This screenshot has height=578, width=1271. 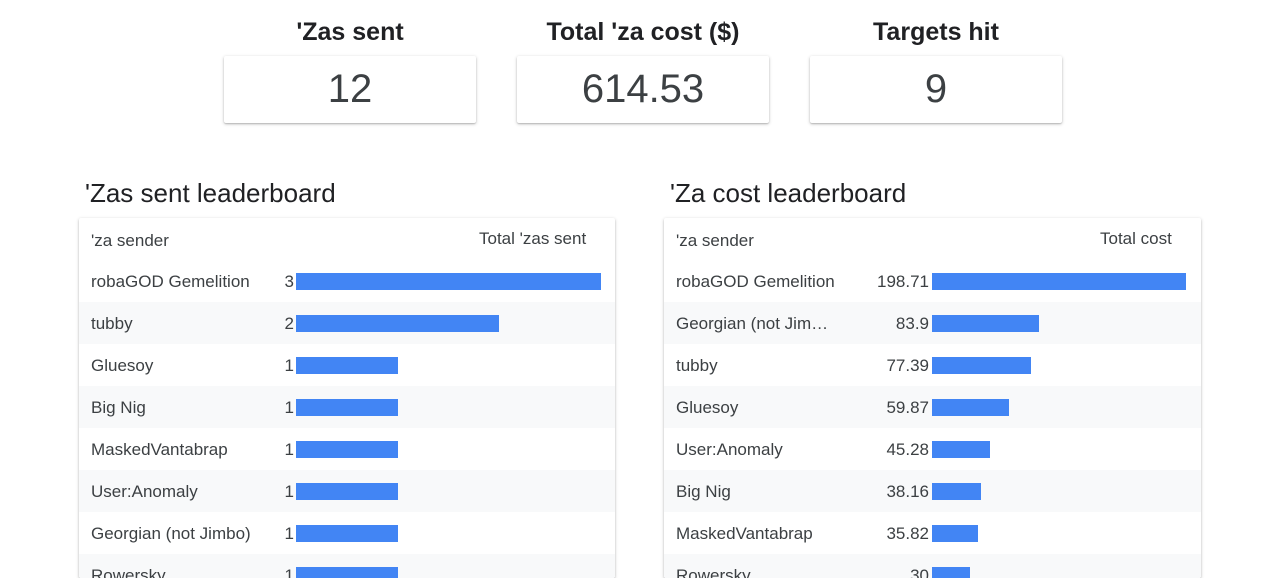 What do you see at coordinates (932, 566) in the screenshot?
I see `table-row: Rowersky 30` at bounding box center [932, 566].